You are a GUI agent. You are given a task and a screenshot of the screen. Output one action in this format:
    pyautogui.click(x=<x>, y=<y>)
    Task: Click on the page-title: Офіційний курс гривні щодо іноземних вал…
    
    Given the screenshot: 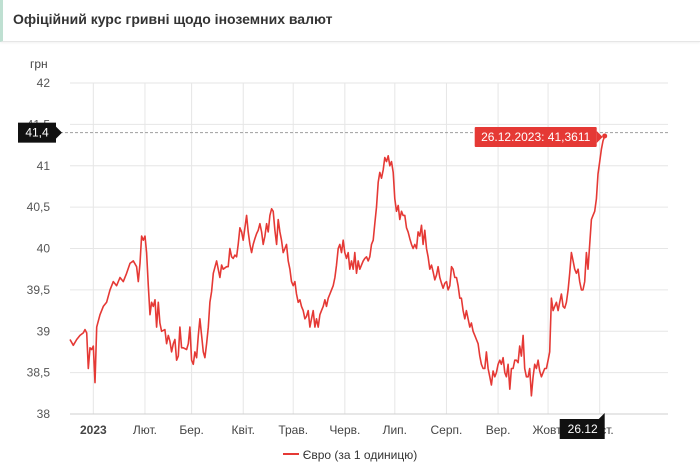 What is the action you would take?
    pyautogui.click(x=173, y=19)
    